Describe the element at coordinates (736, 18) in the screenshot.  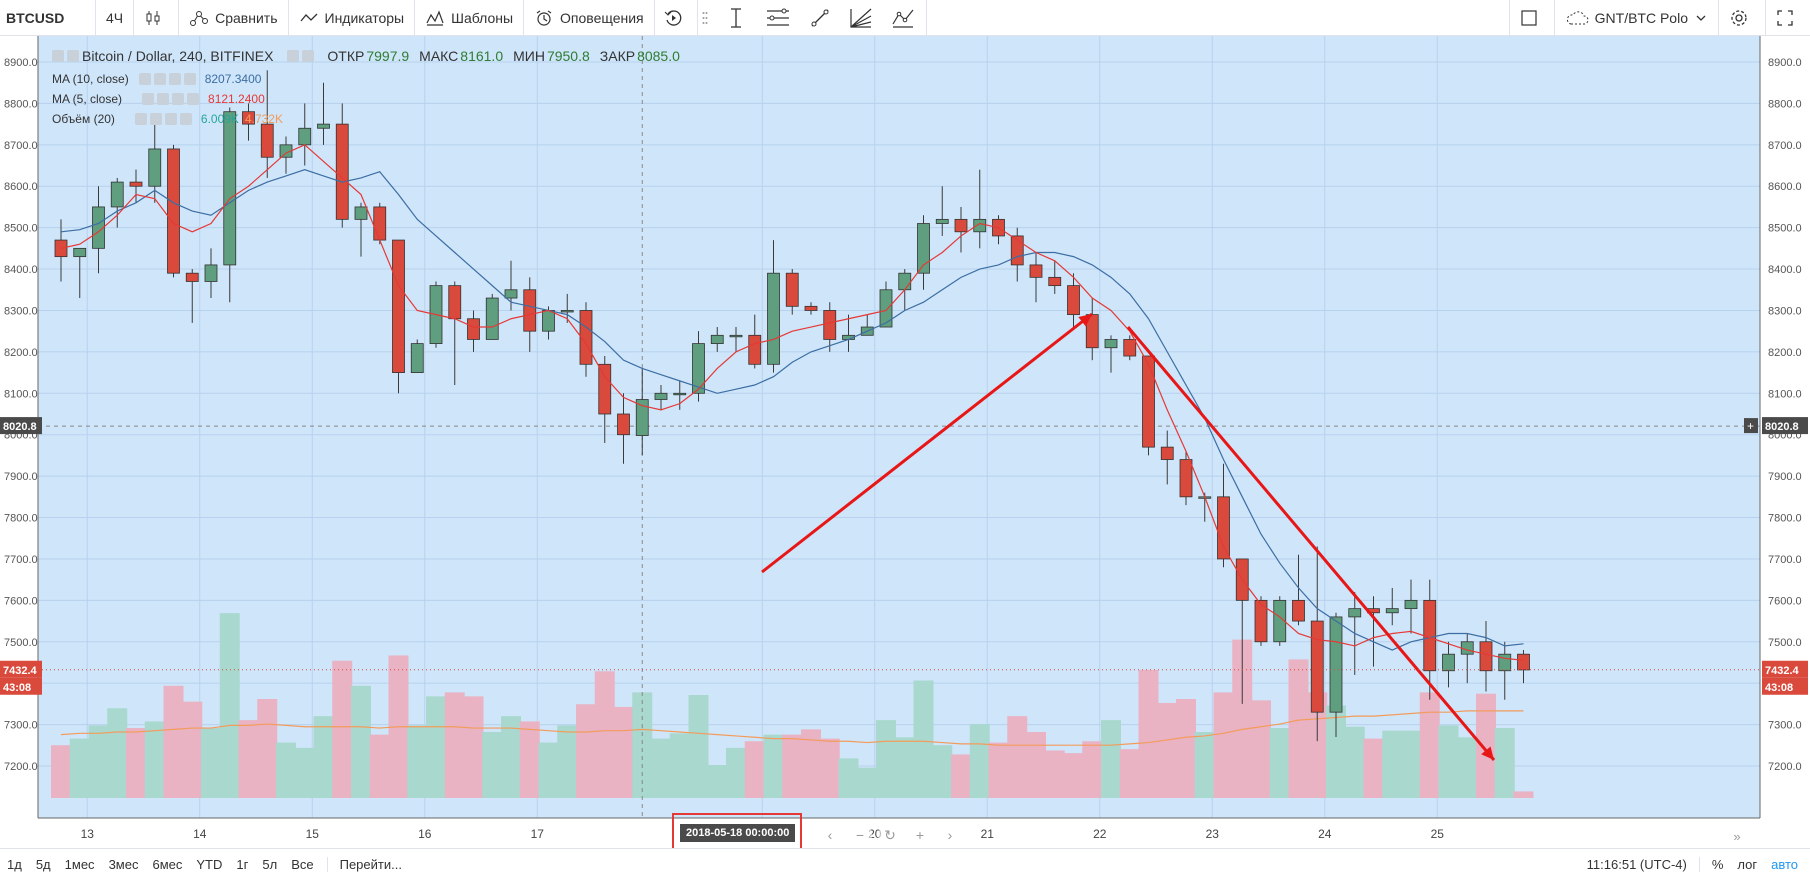
I see `text-cursor-icon` at that location.